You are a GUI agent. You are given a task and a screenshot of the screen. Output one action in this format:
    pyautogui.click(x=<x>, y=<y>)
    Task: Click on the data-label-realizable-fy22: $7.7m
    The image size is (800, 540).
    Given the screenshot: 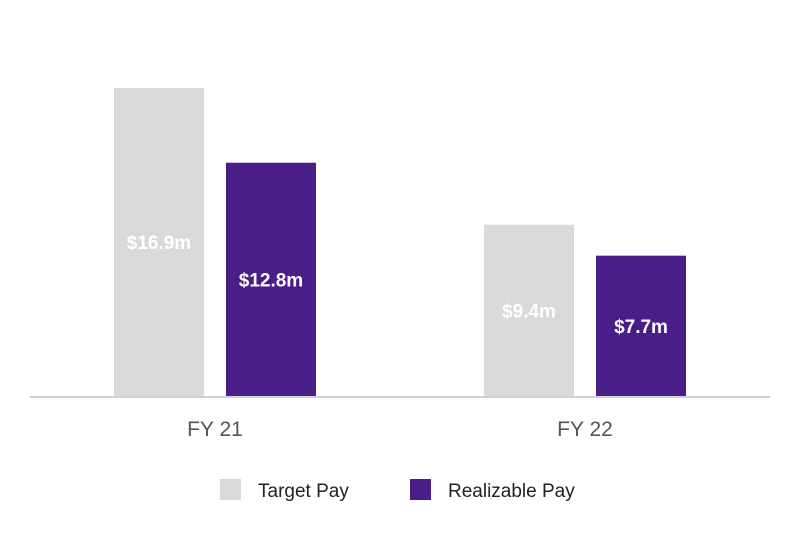 What is the action you would take?
    pyautogui.click(x=641, y=327)
    